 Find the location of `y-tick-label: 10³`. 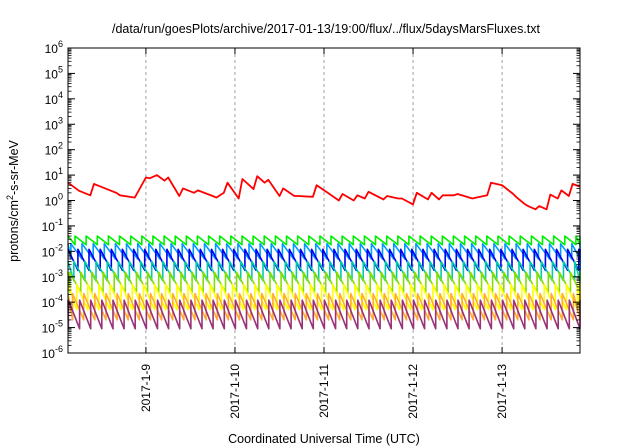

y-tick-label: 10³ is located at coordinates (54, 123).